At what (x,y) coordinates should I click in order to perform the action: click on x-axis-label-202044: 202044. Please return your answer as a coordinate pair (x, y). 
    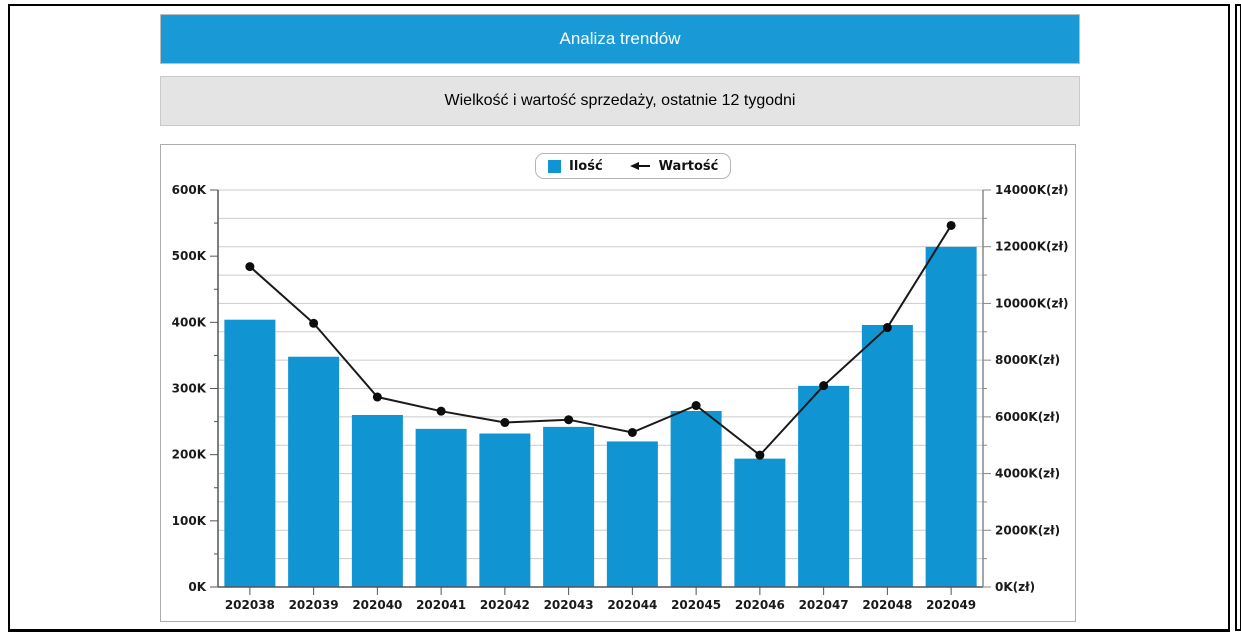
    Looking at the image, I should click on (632, 605).